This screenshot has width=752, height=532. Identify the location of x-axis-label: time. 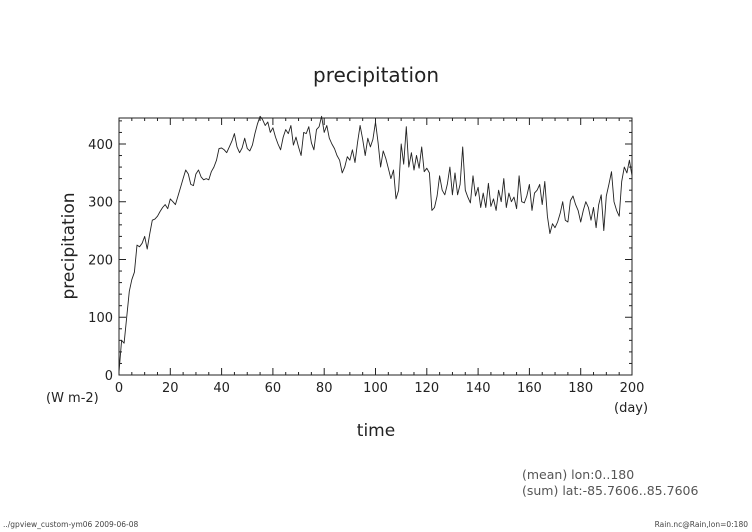
(376, 431).